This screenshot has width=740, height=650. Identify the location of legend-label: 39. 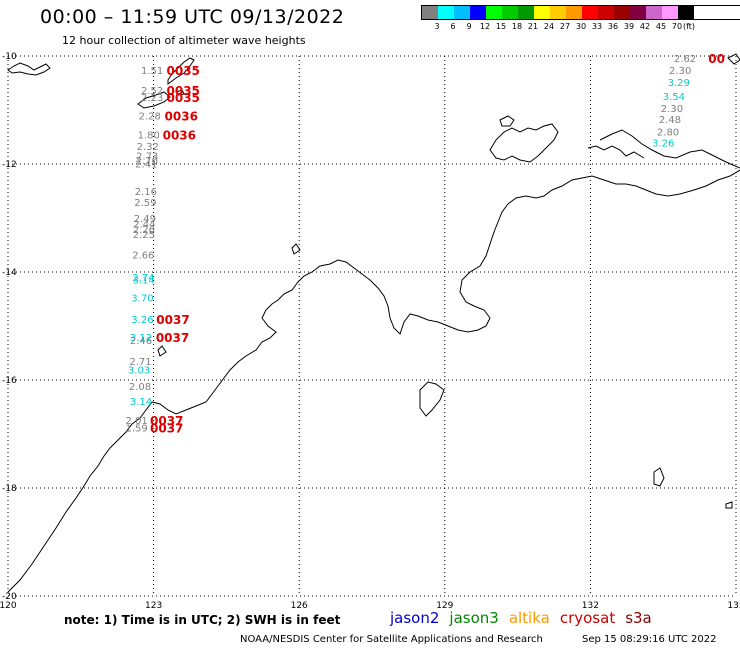
(629, 26).